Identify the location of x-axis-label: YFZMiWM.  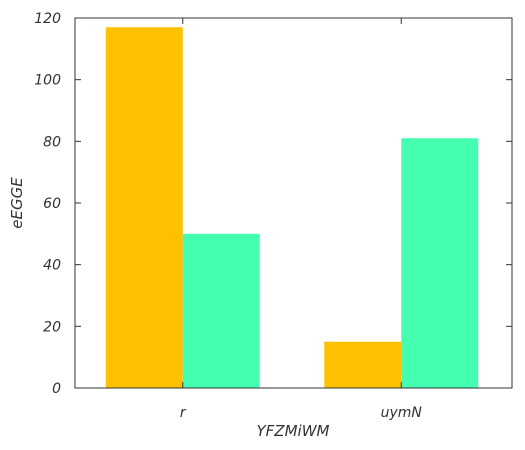
(293, 431).